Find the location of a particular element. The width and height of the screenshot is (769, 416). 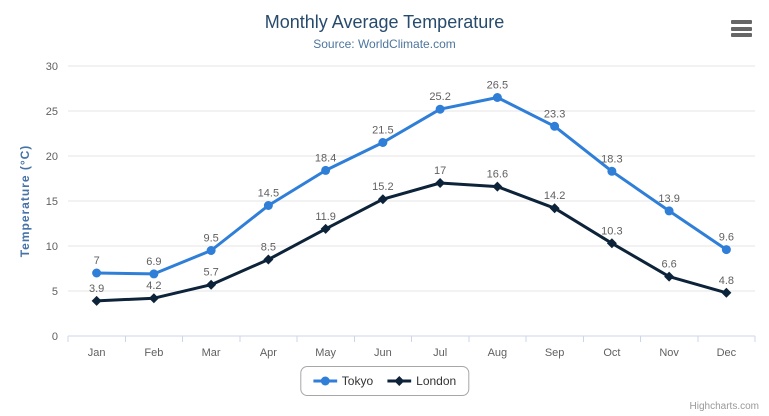

london-legend-marker is located at coordinates (399, 381).